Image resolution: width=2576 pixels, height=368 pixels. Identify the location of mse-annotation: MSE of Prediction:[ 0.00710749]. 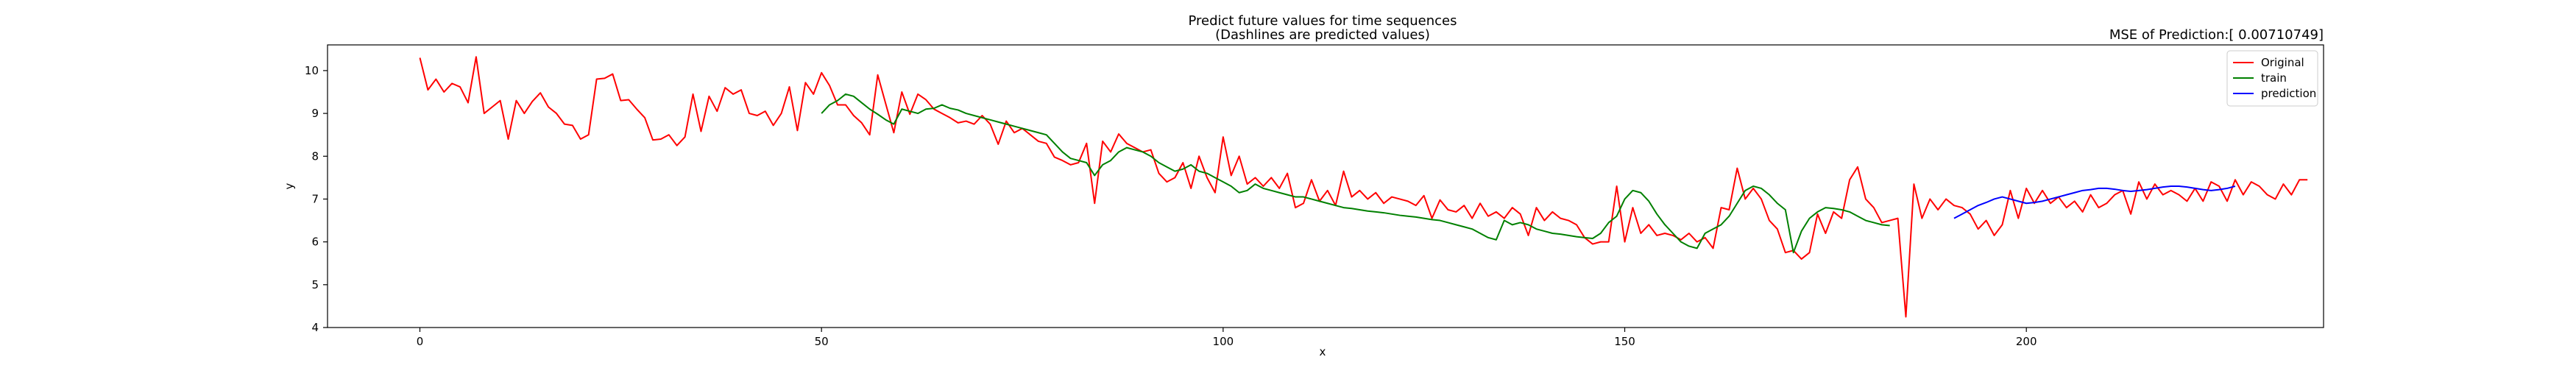
(2216, 35).